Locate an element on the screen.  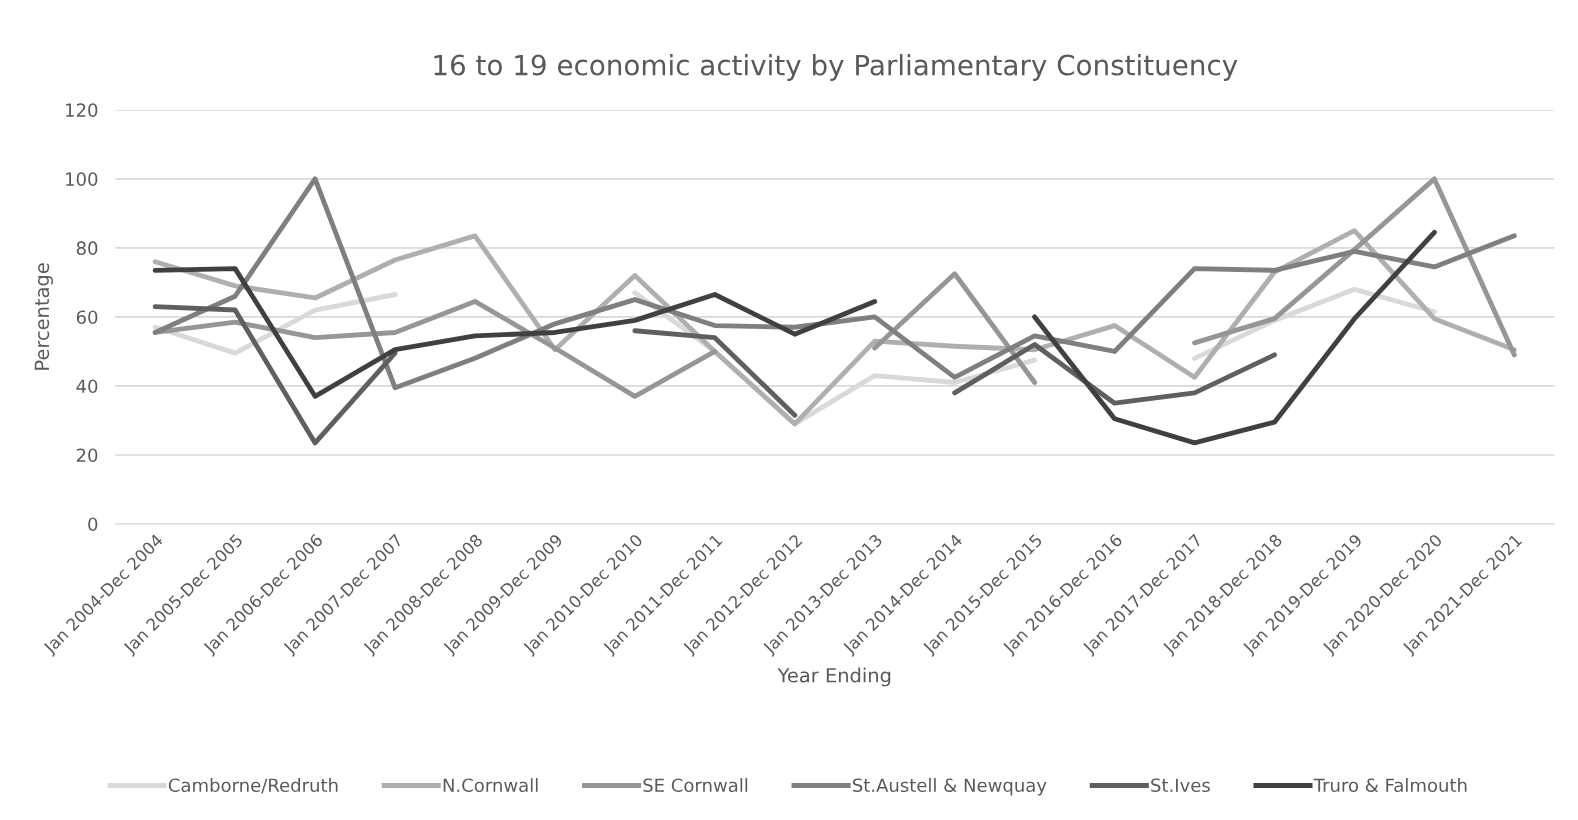
legend-label: N.Cornwall is located at coordinates (490, 785).